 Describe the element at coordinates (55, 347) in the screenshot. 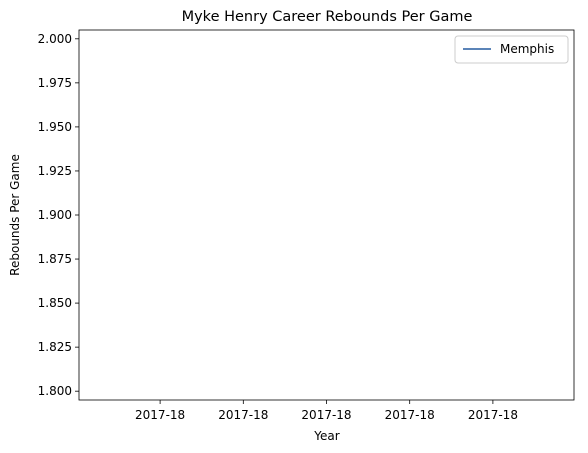

I see `y-tick-label: 1.825` at that location.